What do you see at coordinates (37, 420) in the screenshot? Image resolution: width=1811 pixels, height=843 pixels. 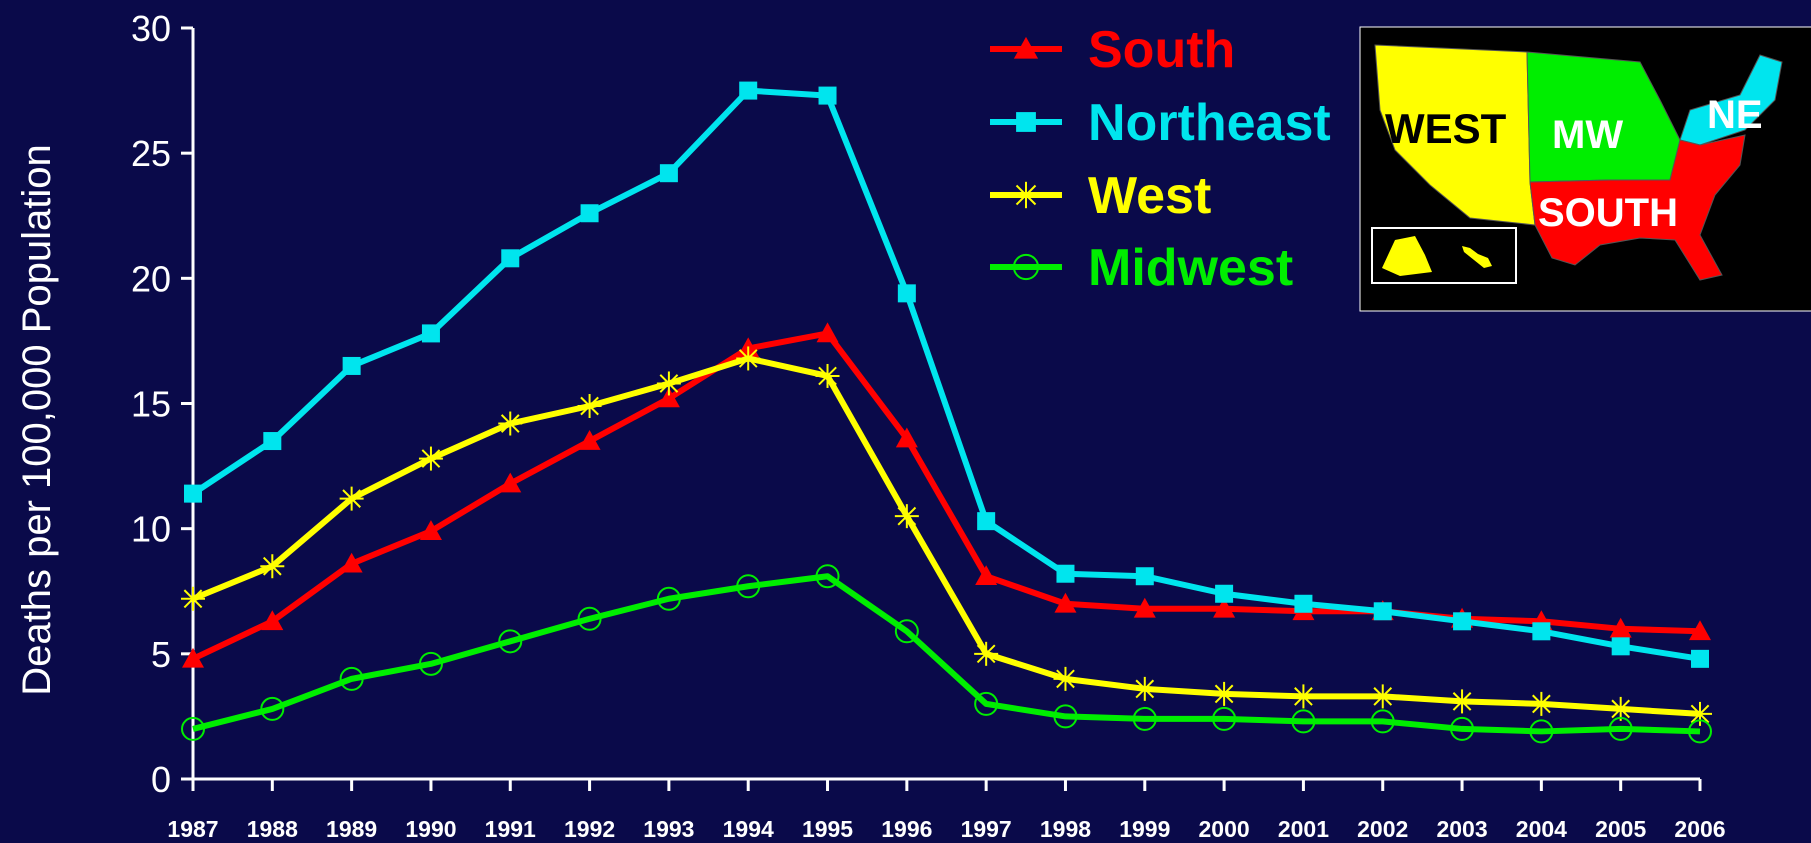 I see `y-axis-title: Deaths per 100,000 Population` at bounding box center [37, 420].